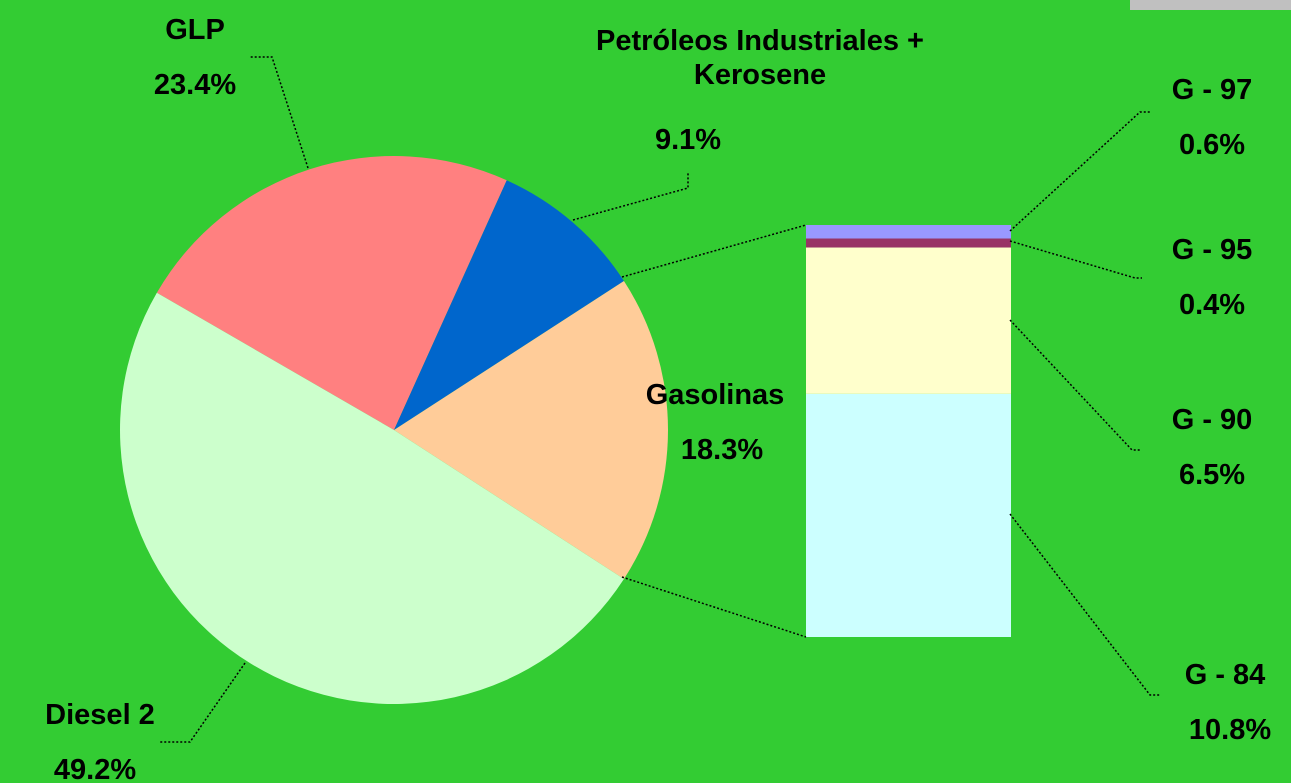 The image size is (1291, 783). Describe the element at coordinates (1212, 250) in the screenshot. I see `part-name: G - 95` at that location.